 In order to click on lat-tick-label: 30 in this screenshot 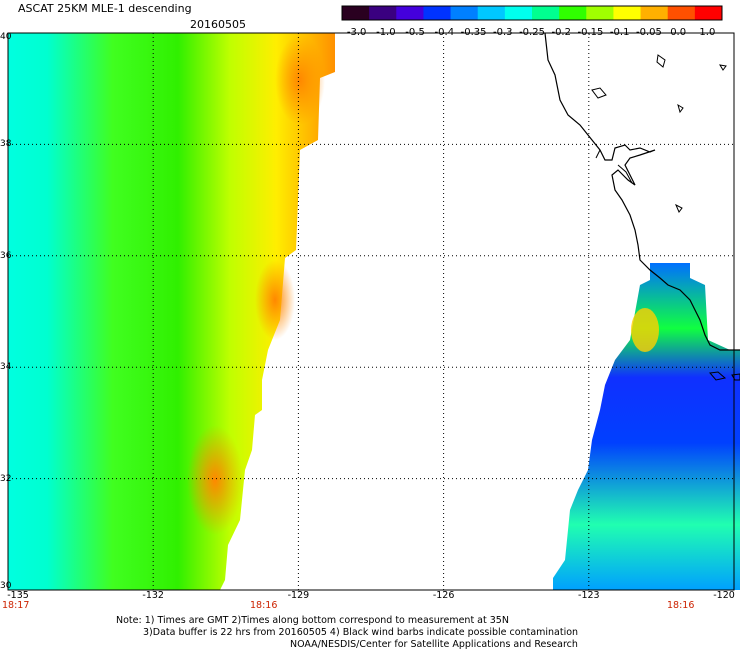, I will do `click(6, 586)`.